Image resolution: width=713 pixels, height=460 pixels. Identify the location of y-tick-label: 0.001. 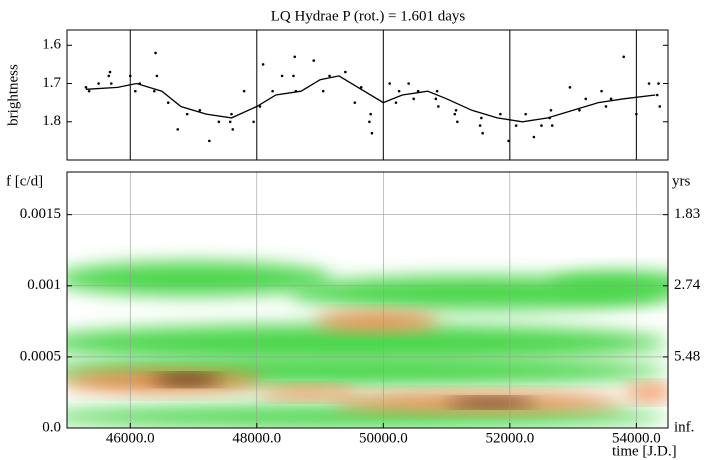
(44, 285).